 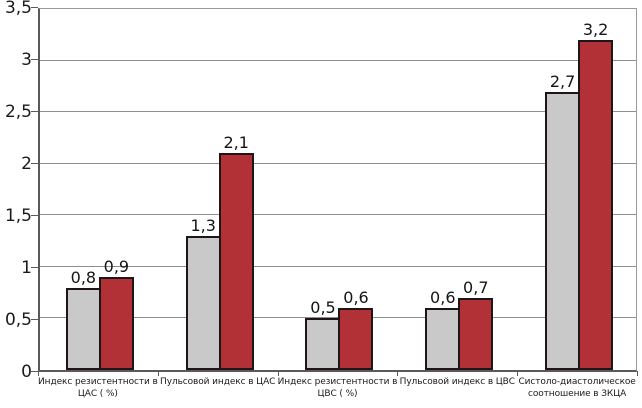 What do you see at coordinates (116, 314) in the screenshot?
I see `bar-series-red: 0,9` at bounding box center [116, 314].